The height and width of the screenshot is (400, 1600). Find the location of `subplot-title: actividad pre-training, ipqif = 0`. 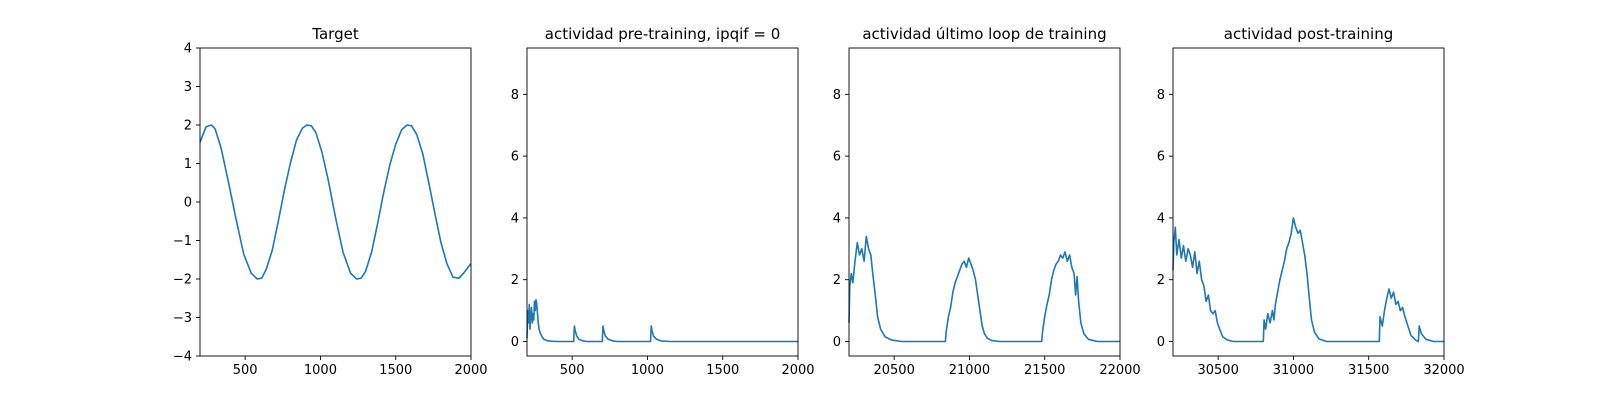

subplot-title: actividad pre-training, ipqif = 0 is located at coordinates (663, 34).